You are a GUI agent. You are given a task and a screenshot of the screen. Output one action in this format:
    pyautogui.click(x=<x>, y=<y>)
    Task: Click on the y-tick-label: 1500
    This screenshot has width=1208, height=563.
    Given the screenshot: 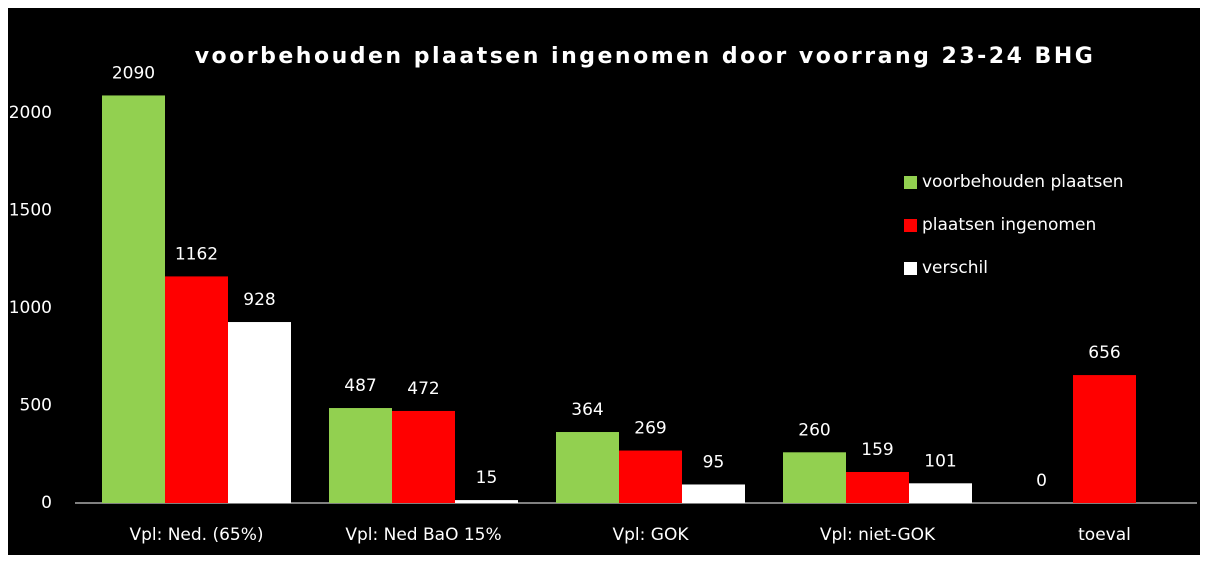 What is the action you would take?
    pyautogui.click(x=30, y=211)
    